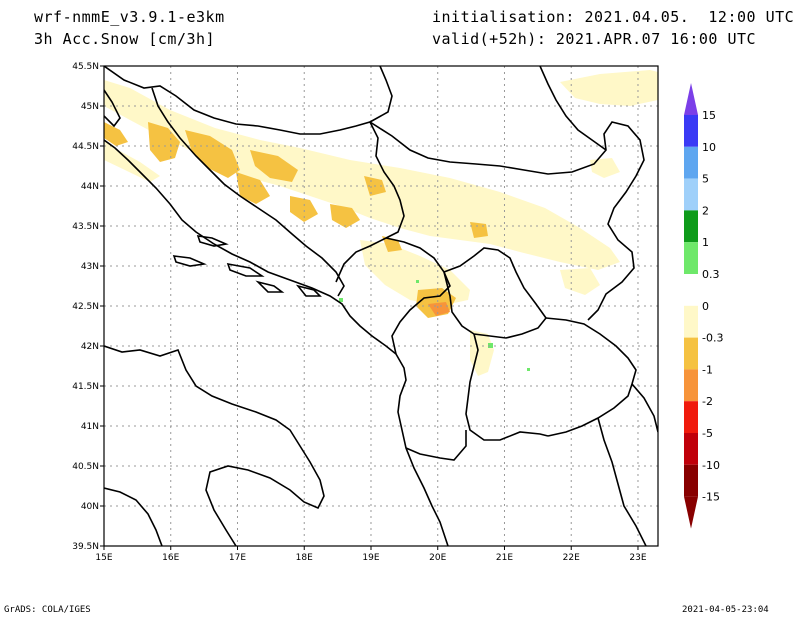  I want to click on lat-tick-label: 41N, so click(90, 427).